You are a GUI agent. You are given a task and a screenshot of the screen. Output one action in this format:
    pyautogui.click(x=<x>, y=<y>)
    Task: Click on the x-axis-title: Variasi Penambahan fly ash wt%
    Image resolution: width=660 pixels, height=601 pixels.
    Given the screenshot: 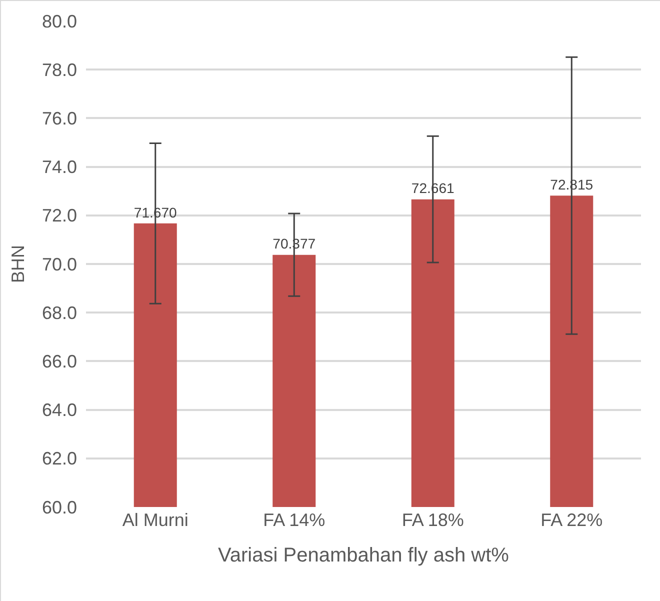 What is the action you would take?
    pyautogui.click(x=364, y=555)
    